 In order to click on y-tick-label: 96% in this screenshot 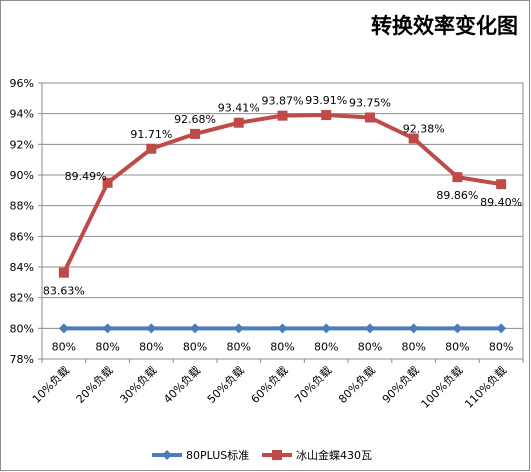, I will do `click(22, 83)`.